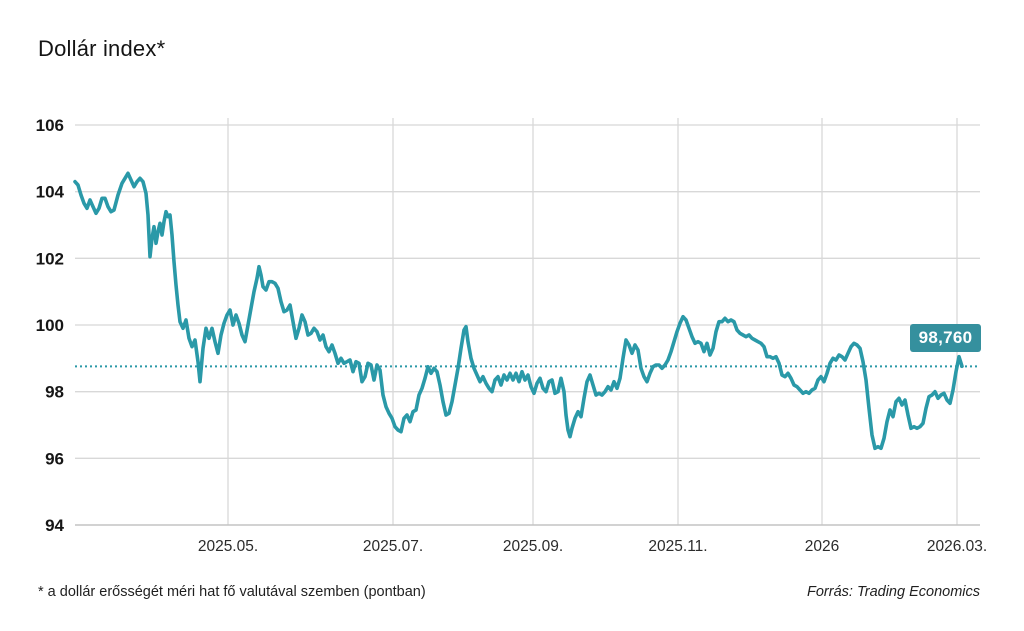 The height and width of the screenshot is (631, 1024). I want to click on y-axis-label: 104, so click(50, 192).